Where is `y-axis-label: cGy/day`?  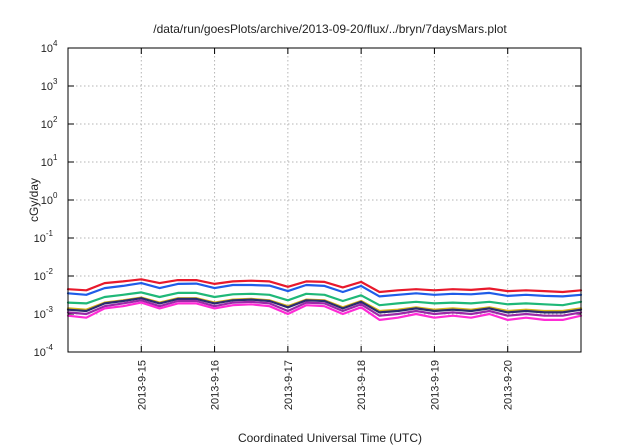
y-axis-label: cGy/day is located at coordinates (34, 200).